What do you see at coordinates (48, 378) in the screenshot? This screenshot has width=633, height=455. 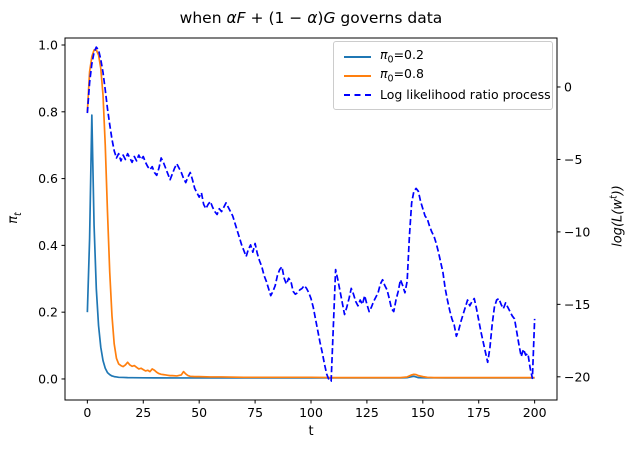 I see `y-left-tick-label: 0.0` at bounding box center [48, 378].